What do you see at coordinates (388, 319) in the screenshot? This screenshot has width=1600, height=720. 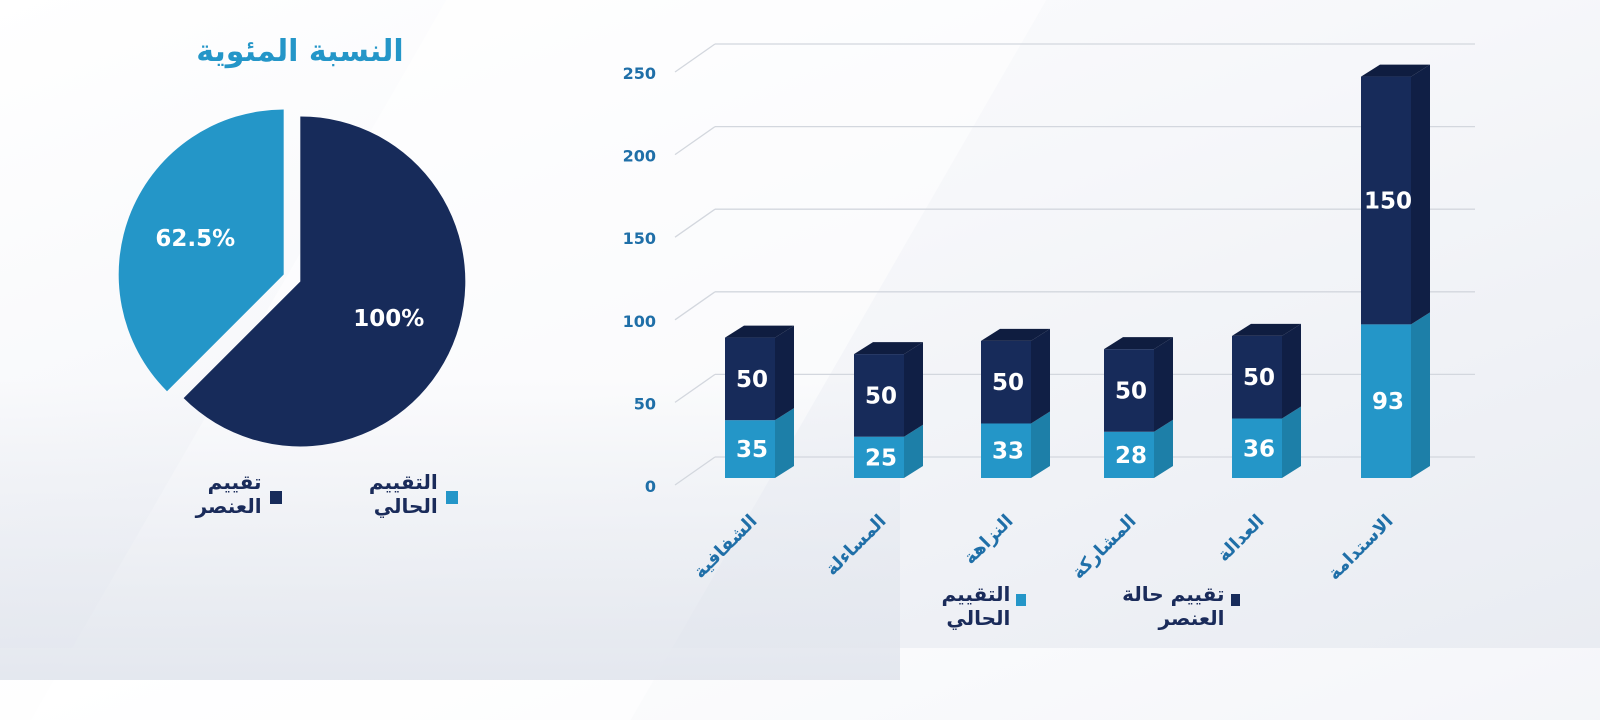 I see `pie-data-label-1: 100%` at bounding box center [388, 319].